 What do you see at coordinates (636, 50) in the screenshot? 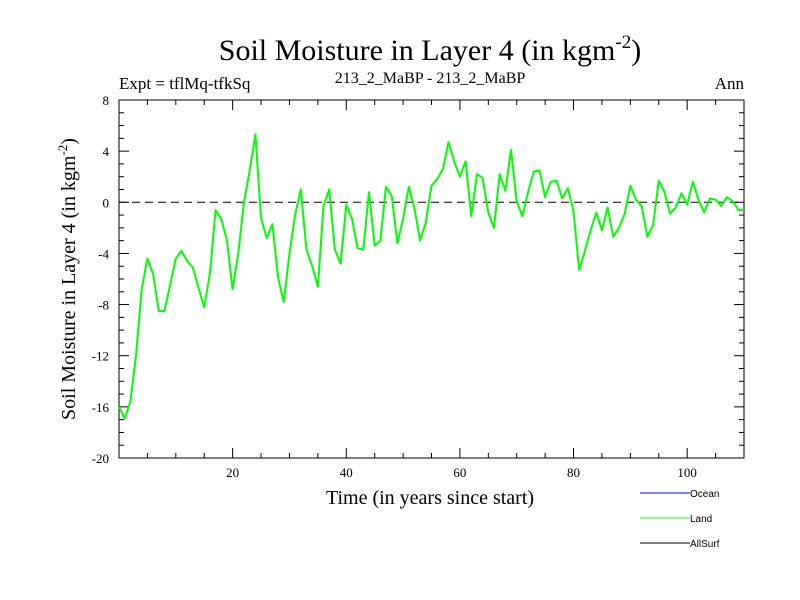
I see `title-close-paren: )` at bounding box center [636, 50].